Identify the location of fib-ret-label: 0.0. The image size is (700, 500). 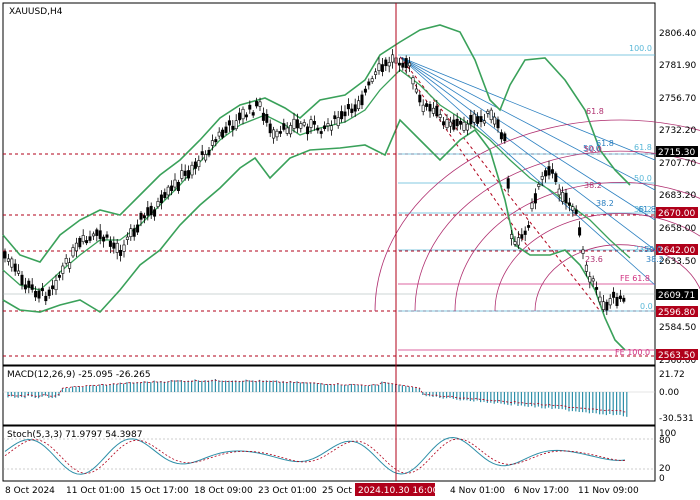
(646, 306).